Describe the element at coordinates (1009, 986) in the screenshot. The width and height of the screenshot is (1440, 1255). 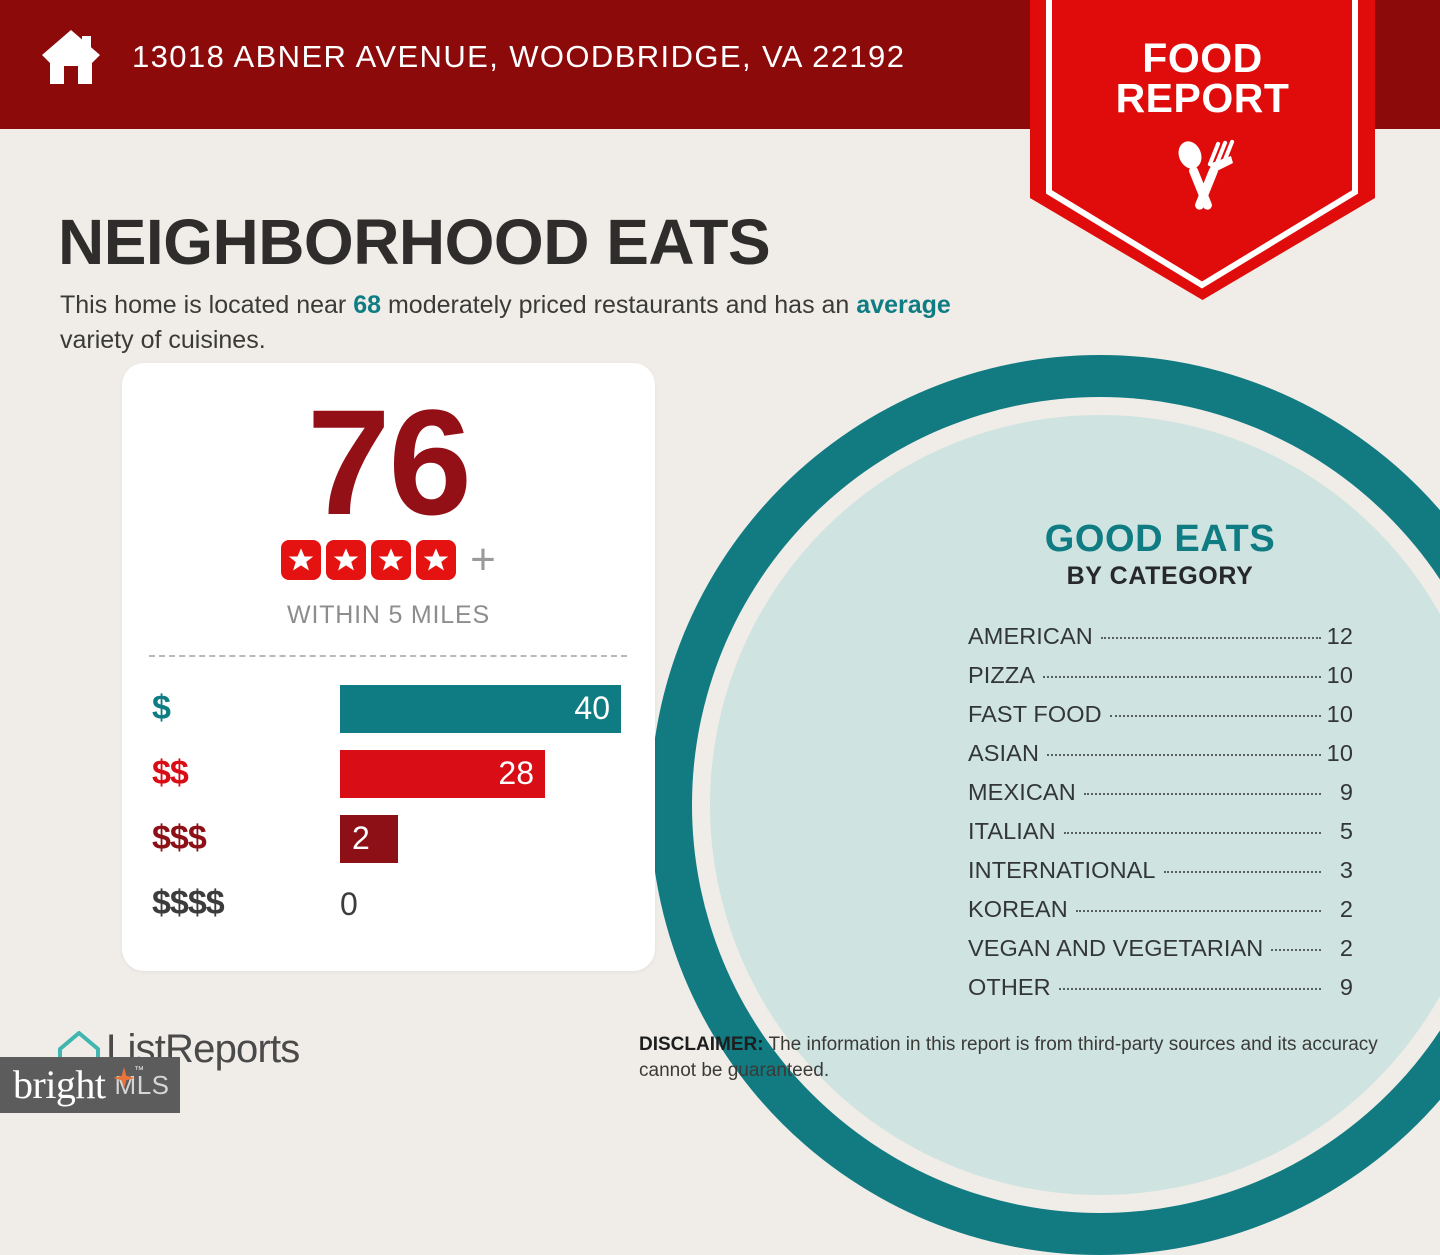
I see `category-name: OTHER` at that location.